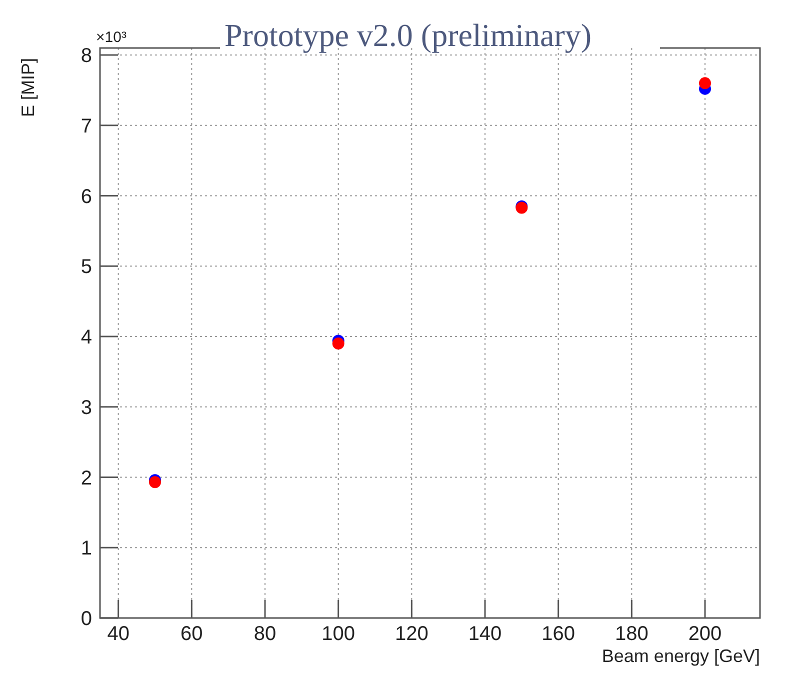  Describe the element at coordinates (705, 634) in the screenshot. I see `x-tick-label: 200` at that location.